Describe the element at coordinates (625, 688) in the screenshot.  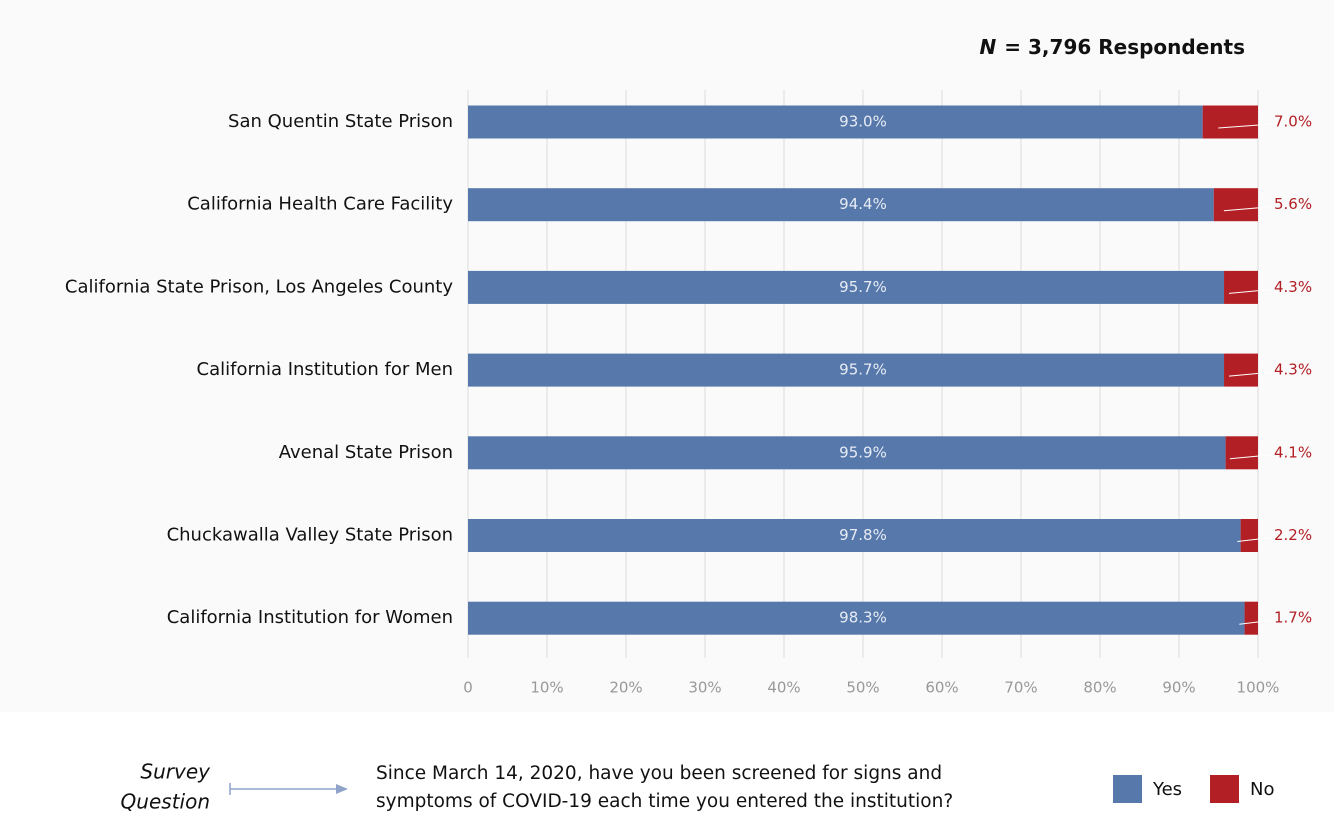
I see `x-tick-label: 20%` at that location.